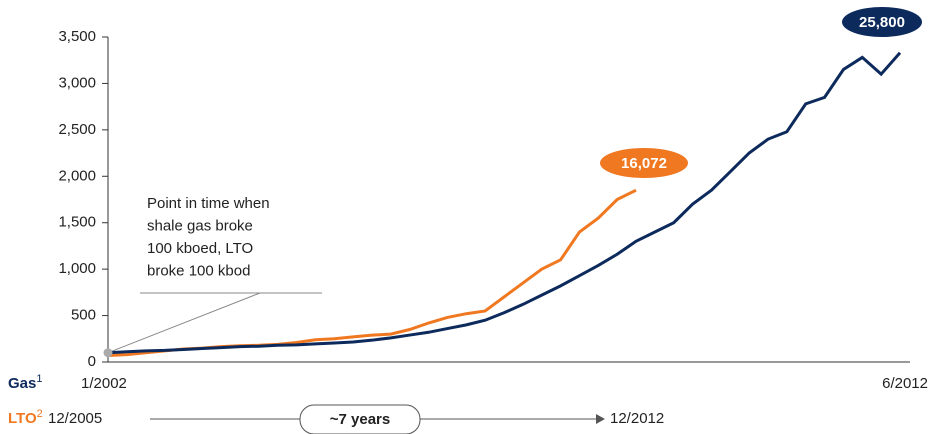 This screenshot has width=936, height=434. What do you see at coordinates (905, 383) in the screenshot?
I see `series-end: 6/2012` at bounding box center [905, 383].